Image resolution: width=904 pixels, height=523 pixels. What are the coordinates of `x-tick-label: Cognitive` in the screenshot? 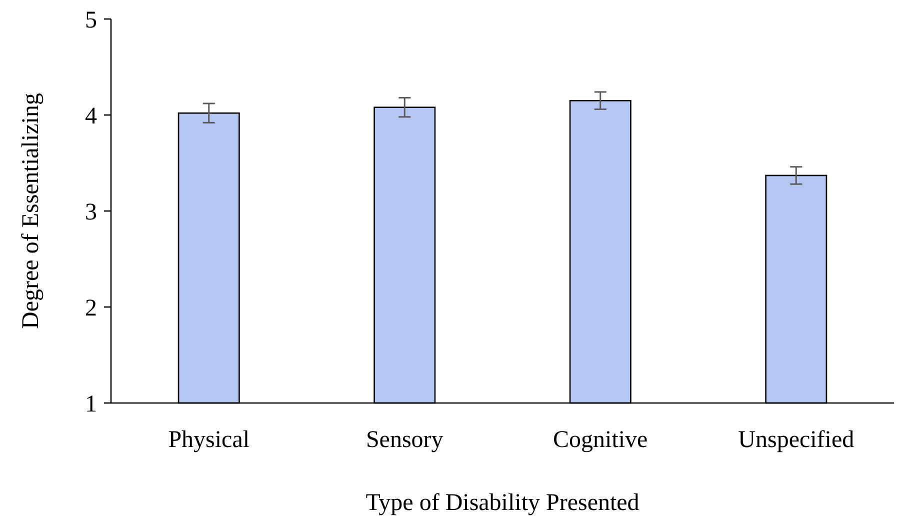 It's located at (600, 440).